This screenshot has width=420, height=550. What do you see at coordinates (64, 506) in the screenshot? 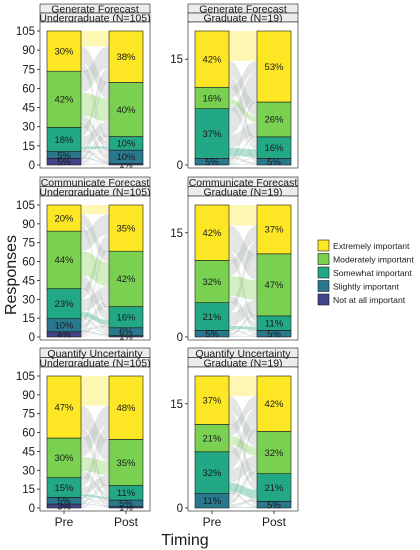
I see `pre-label-not-at-all: 3%` at bounding box center [64, 506].